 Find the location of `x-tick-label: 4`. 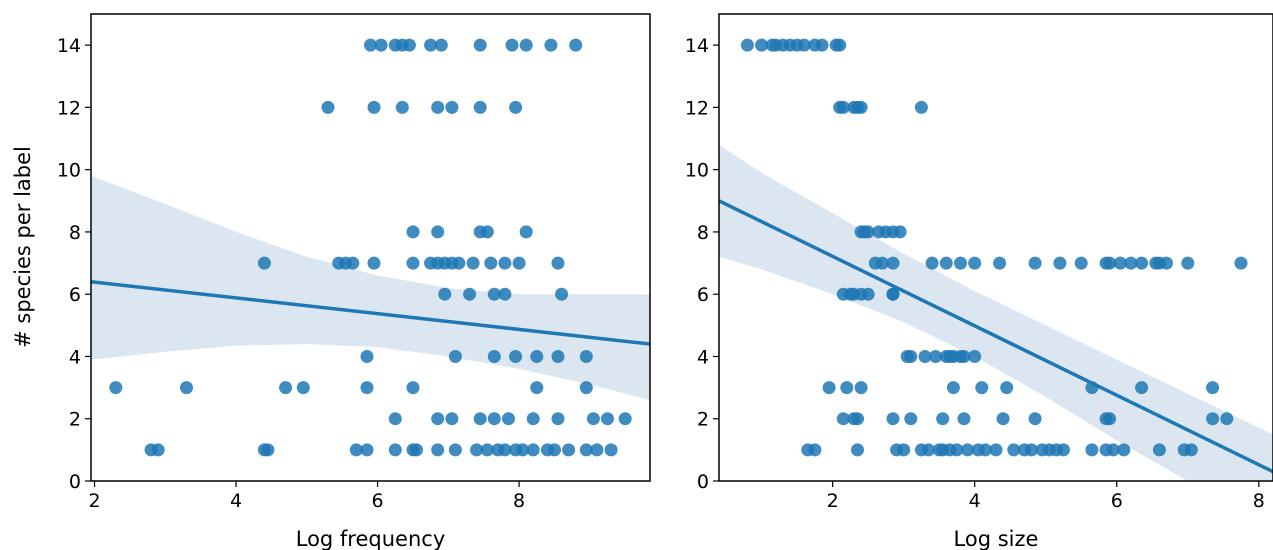

x-tick-label: 4 is located at coordinates (236, 501).